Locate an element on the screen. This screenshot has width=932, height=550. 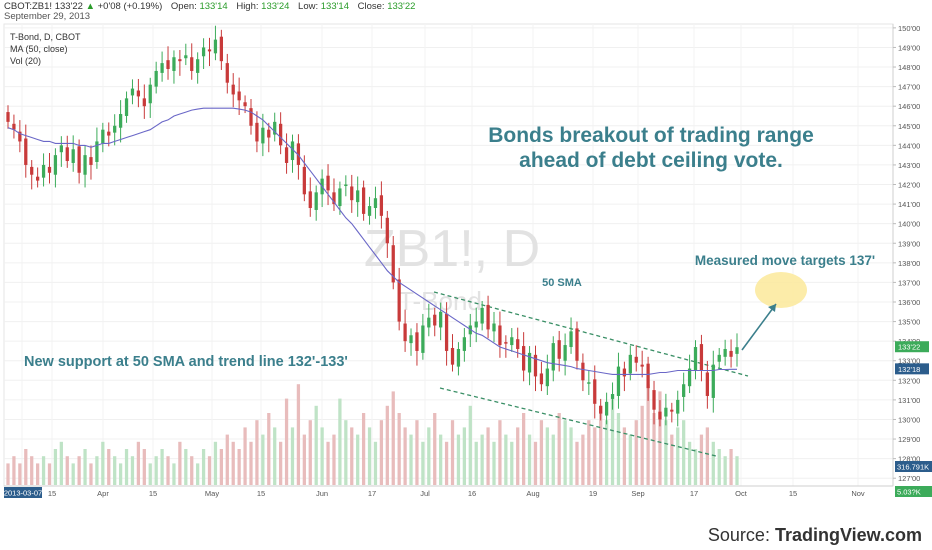
symbol-name: CBOT:ZB1! is located at coordinates (28, 6).